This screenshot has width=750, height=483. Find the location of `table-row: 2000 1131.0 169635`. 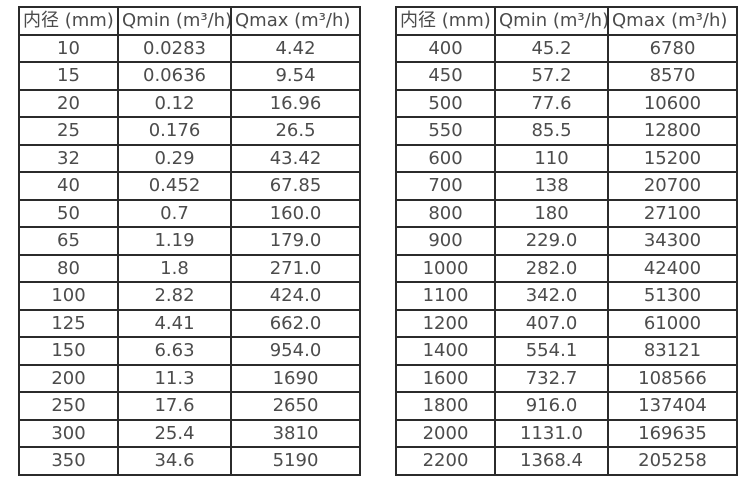

table-row: 2000 1131.0 169635 is located at coordinates (566, 433).